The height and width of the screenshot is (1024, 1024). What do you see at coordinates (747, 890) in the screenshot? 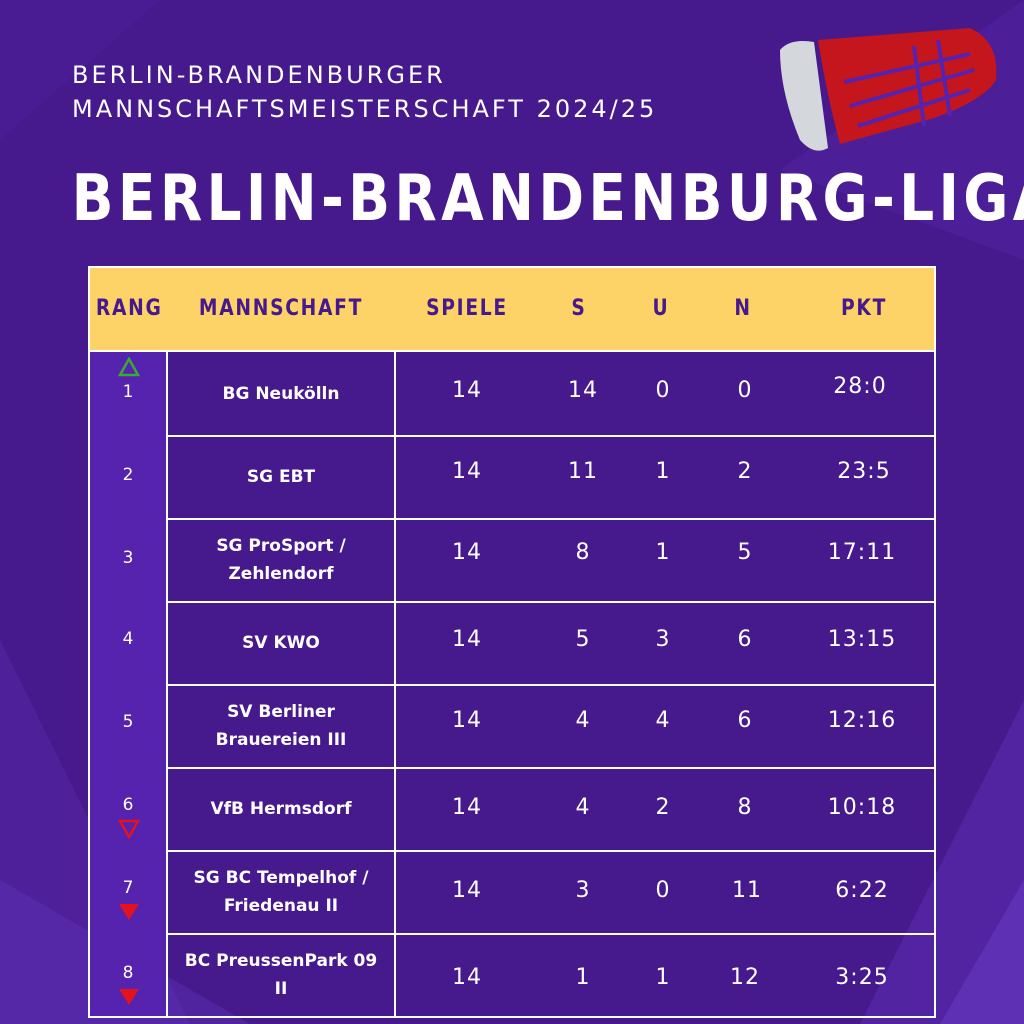
I see `losses-value: 11` at bounding box center [747, 890].